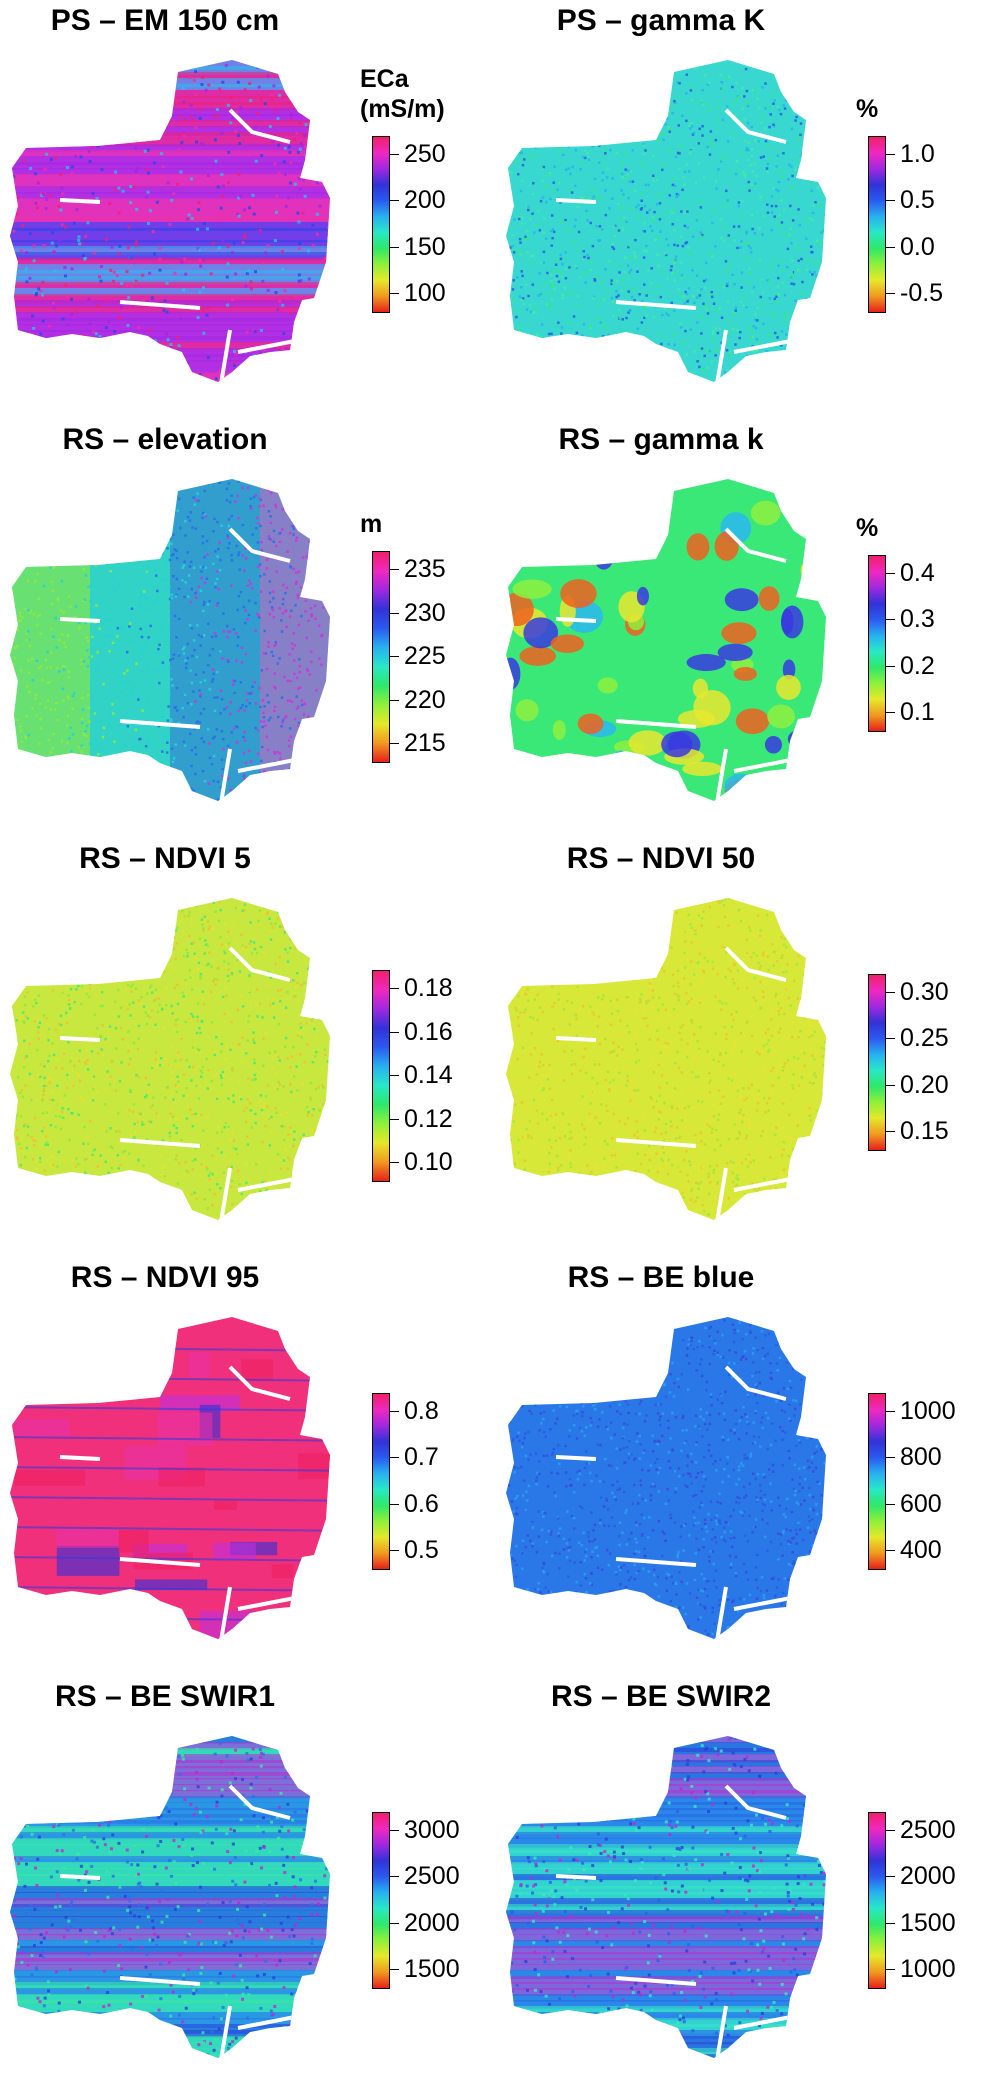 Image resolution: width=992 pixels, height=2097 pixels. I want to click on colorbar-tick-label: 235, so click(425, 569).